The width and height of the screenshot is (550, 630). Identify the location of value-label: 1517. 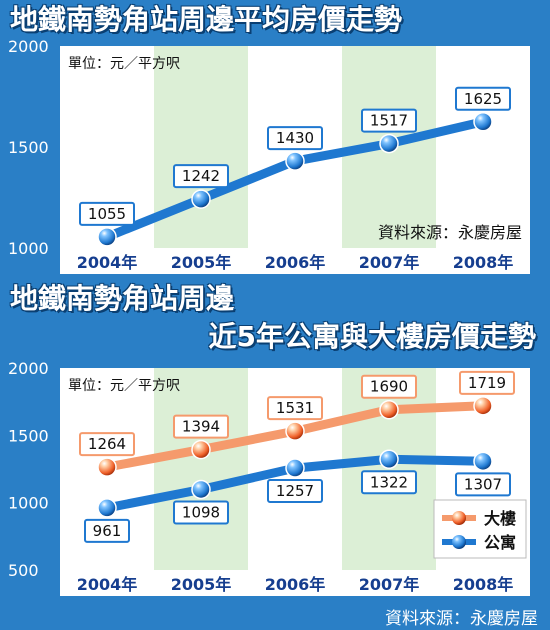
(389, 121).